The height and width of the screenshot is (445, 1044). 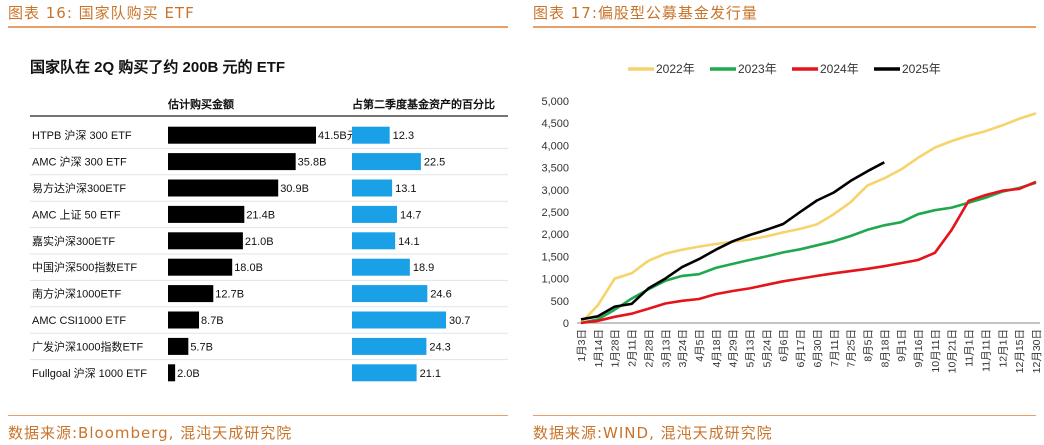 What do you see at coordinates (258, 27) in the screenshot?
I see `left-header-rule` at bounding box center [258, 27].